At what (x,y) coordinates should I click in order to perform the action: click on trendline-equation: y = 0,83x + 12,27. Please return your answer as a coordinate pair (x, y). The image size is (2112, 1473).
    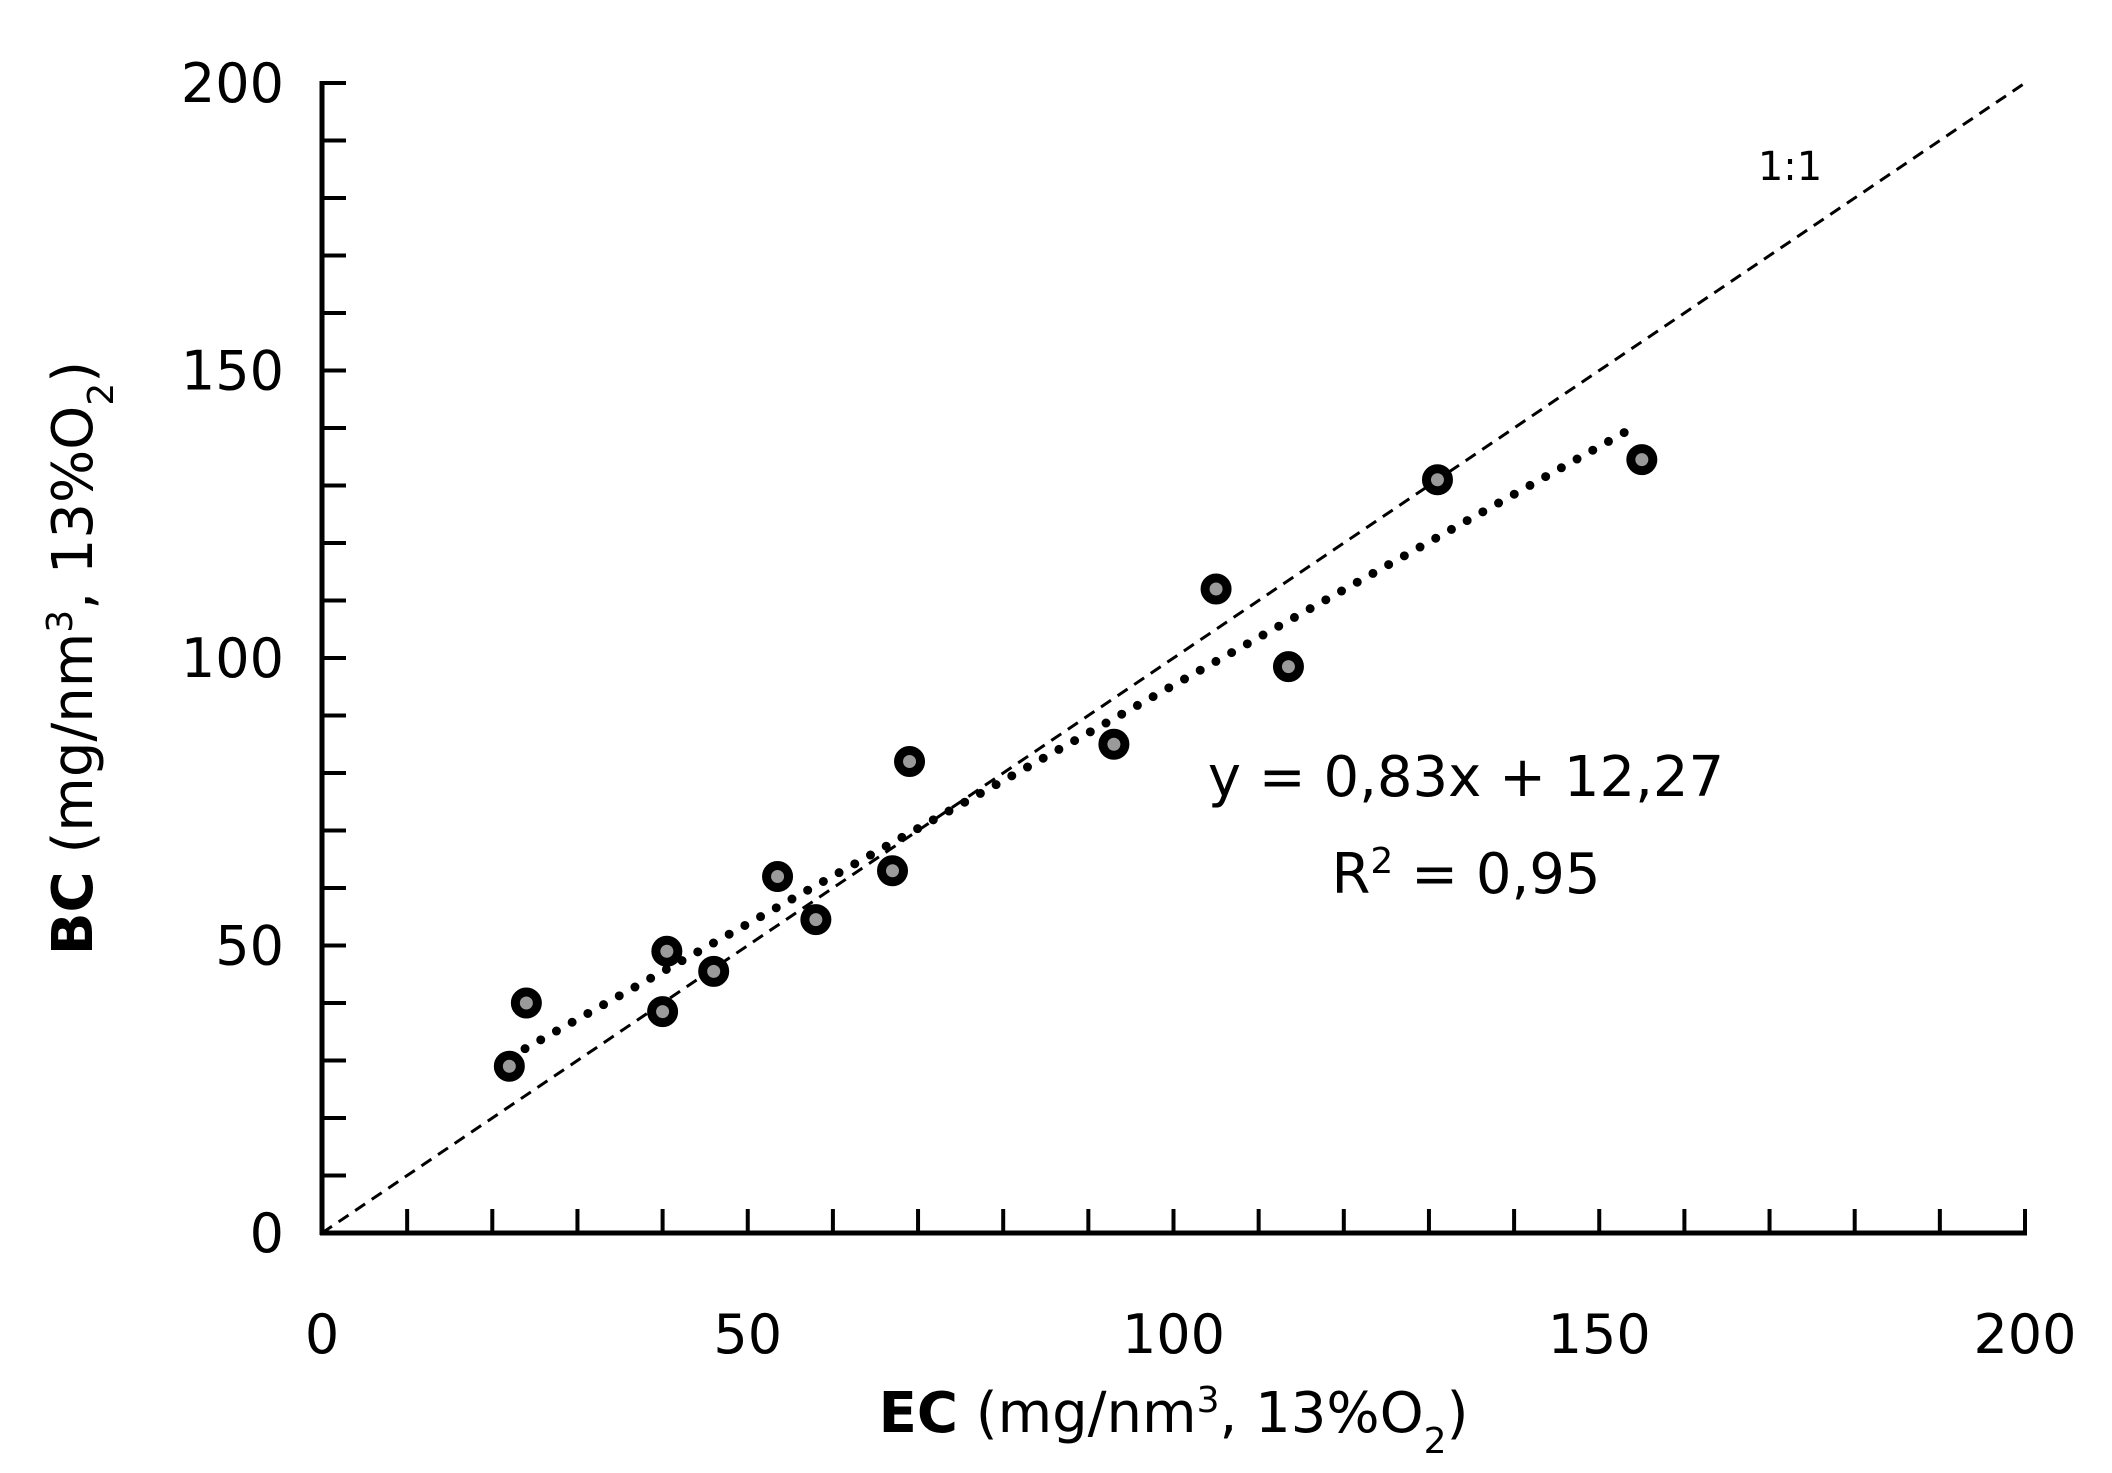
    Looking at the image, I should click on (1466, 777).